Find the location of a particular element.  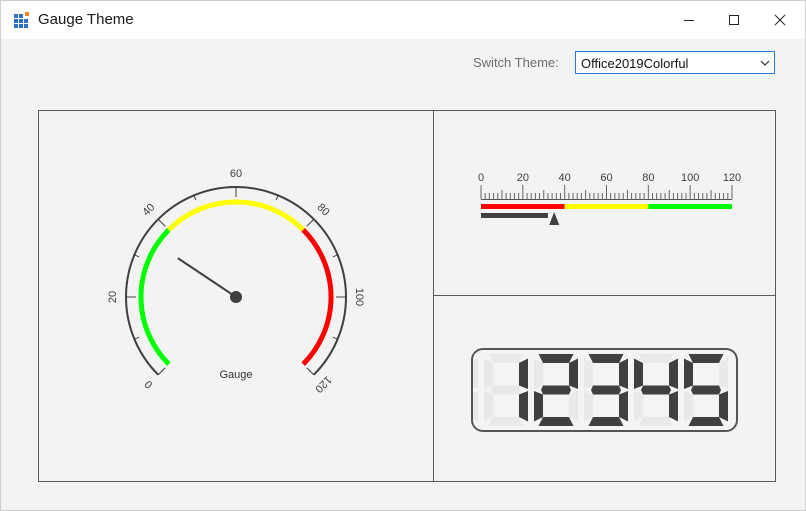

linear-tick-label: 60 is located at coordinates (606, 178).